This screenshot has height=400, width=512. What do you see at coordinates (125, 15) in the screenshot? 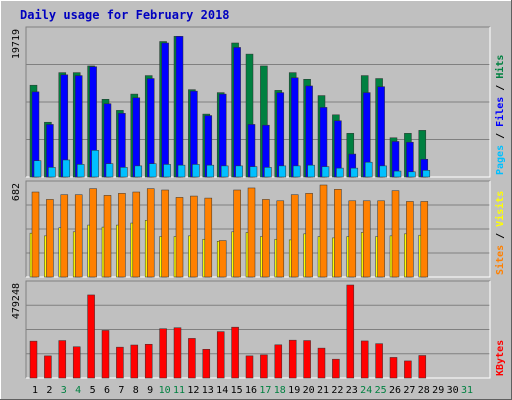
I see `chart-title: Daily usage for February 2018` at bounding box center [125, 15].